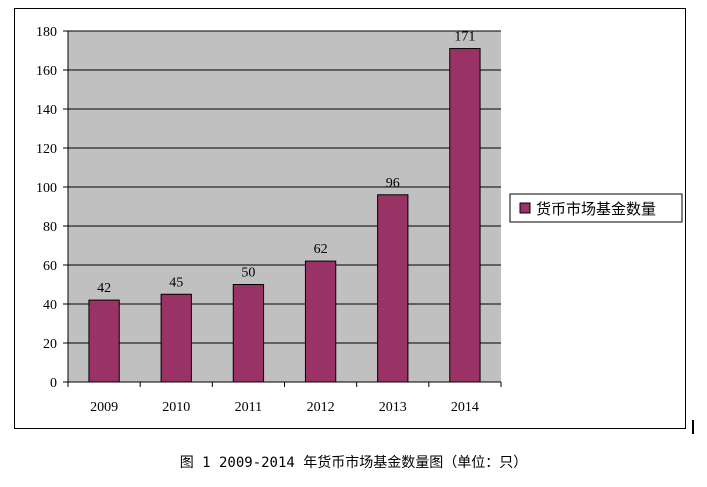 Image resolution: width=707 pixels, height=487 pixels. Describe the element at coordinates (525, 208) in the screenshot. I see `legend-swatch` at that location.